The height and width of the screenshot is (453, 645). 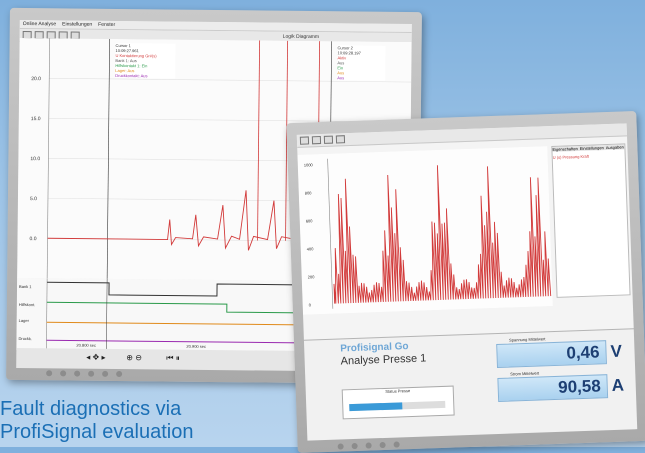 I want to click on y-tick-label: 200, so click(x=312, y=276).